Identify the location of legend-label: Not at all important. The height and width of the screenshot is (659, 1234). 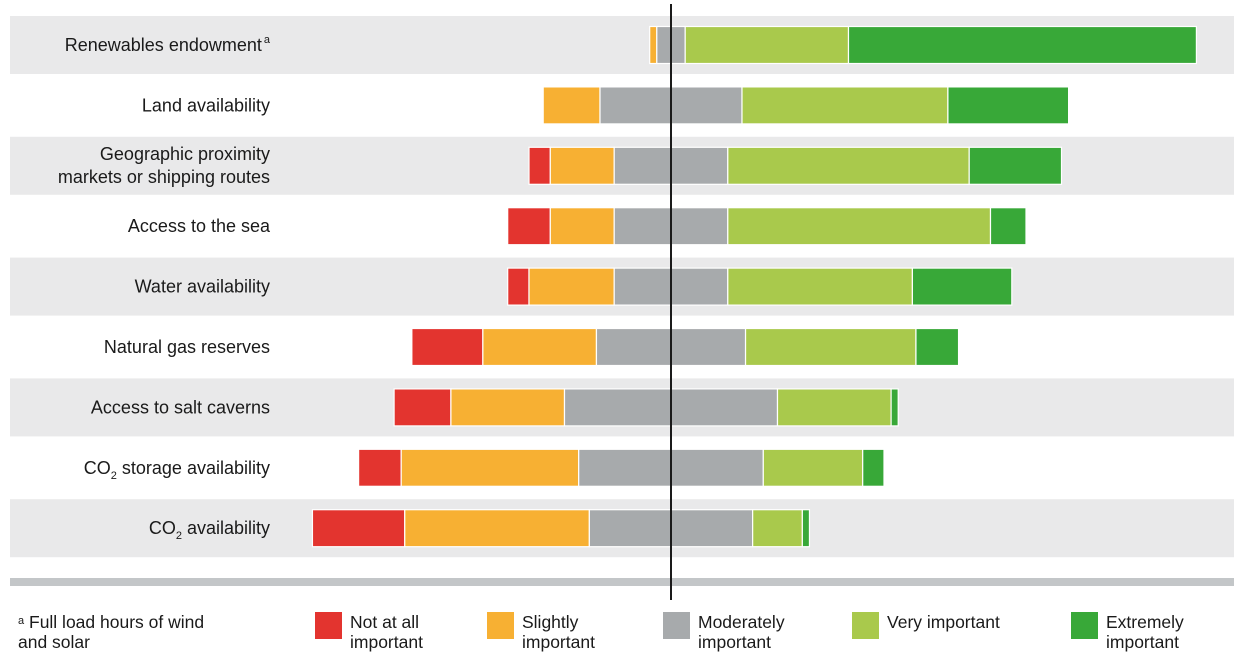
(386, 632).